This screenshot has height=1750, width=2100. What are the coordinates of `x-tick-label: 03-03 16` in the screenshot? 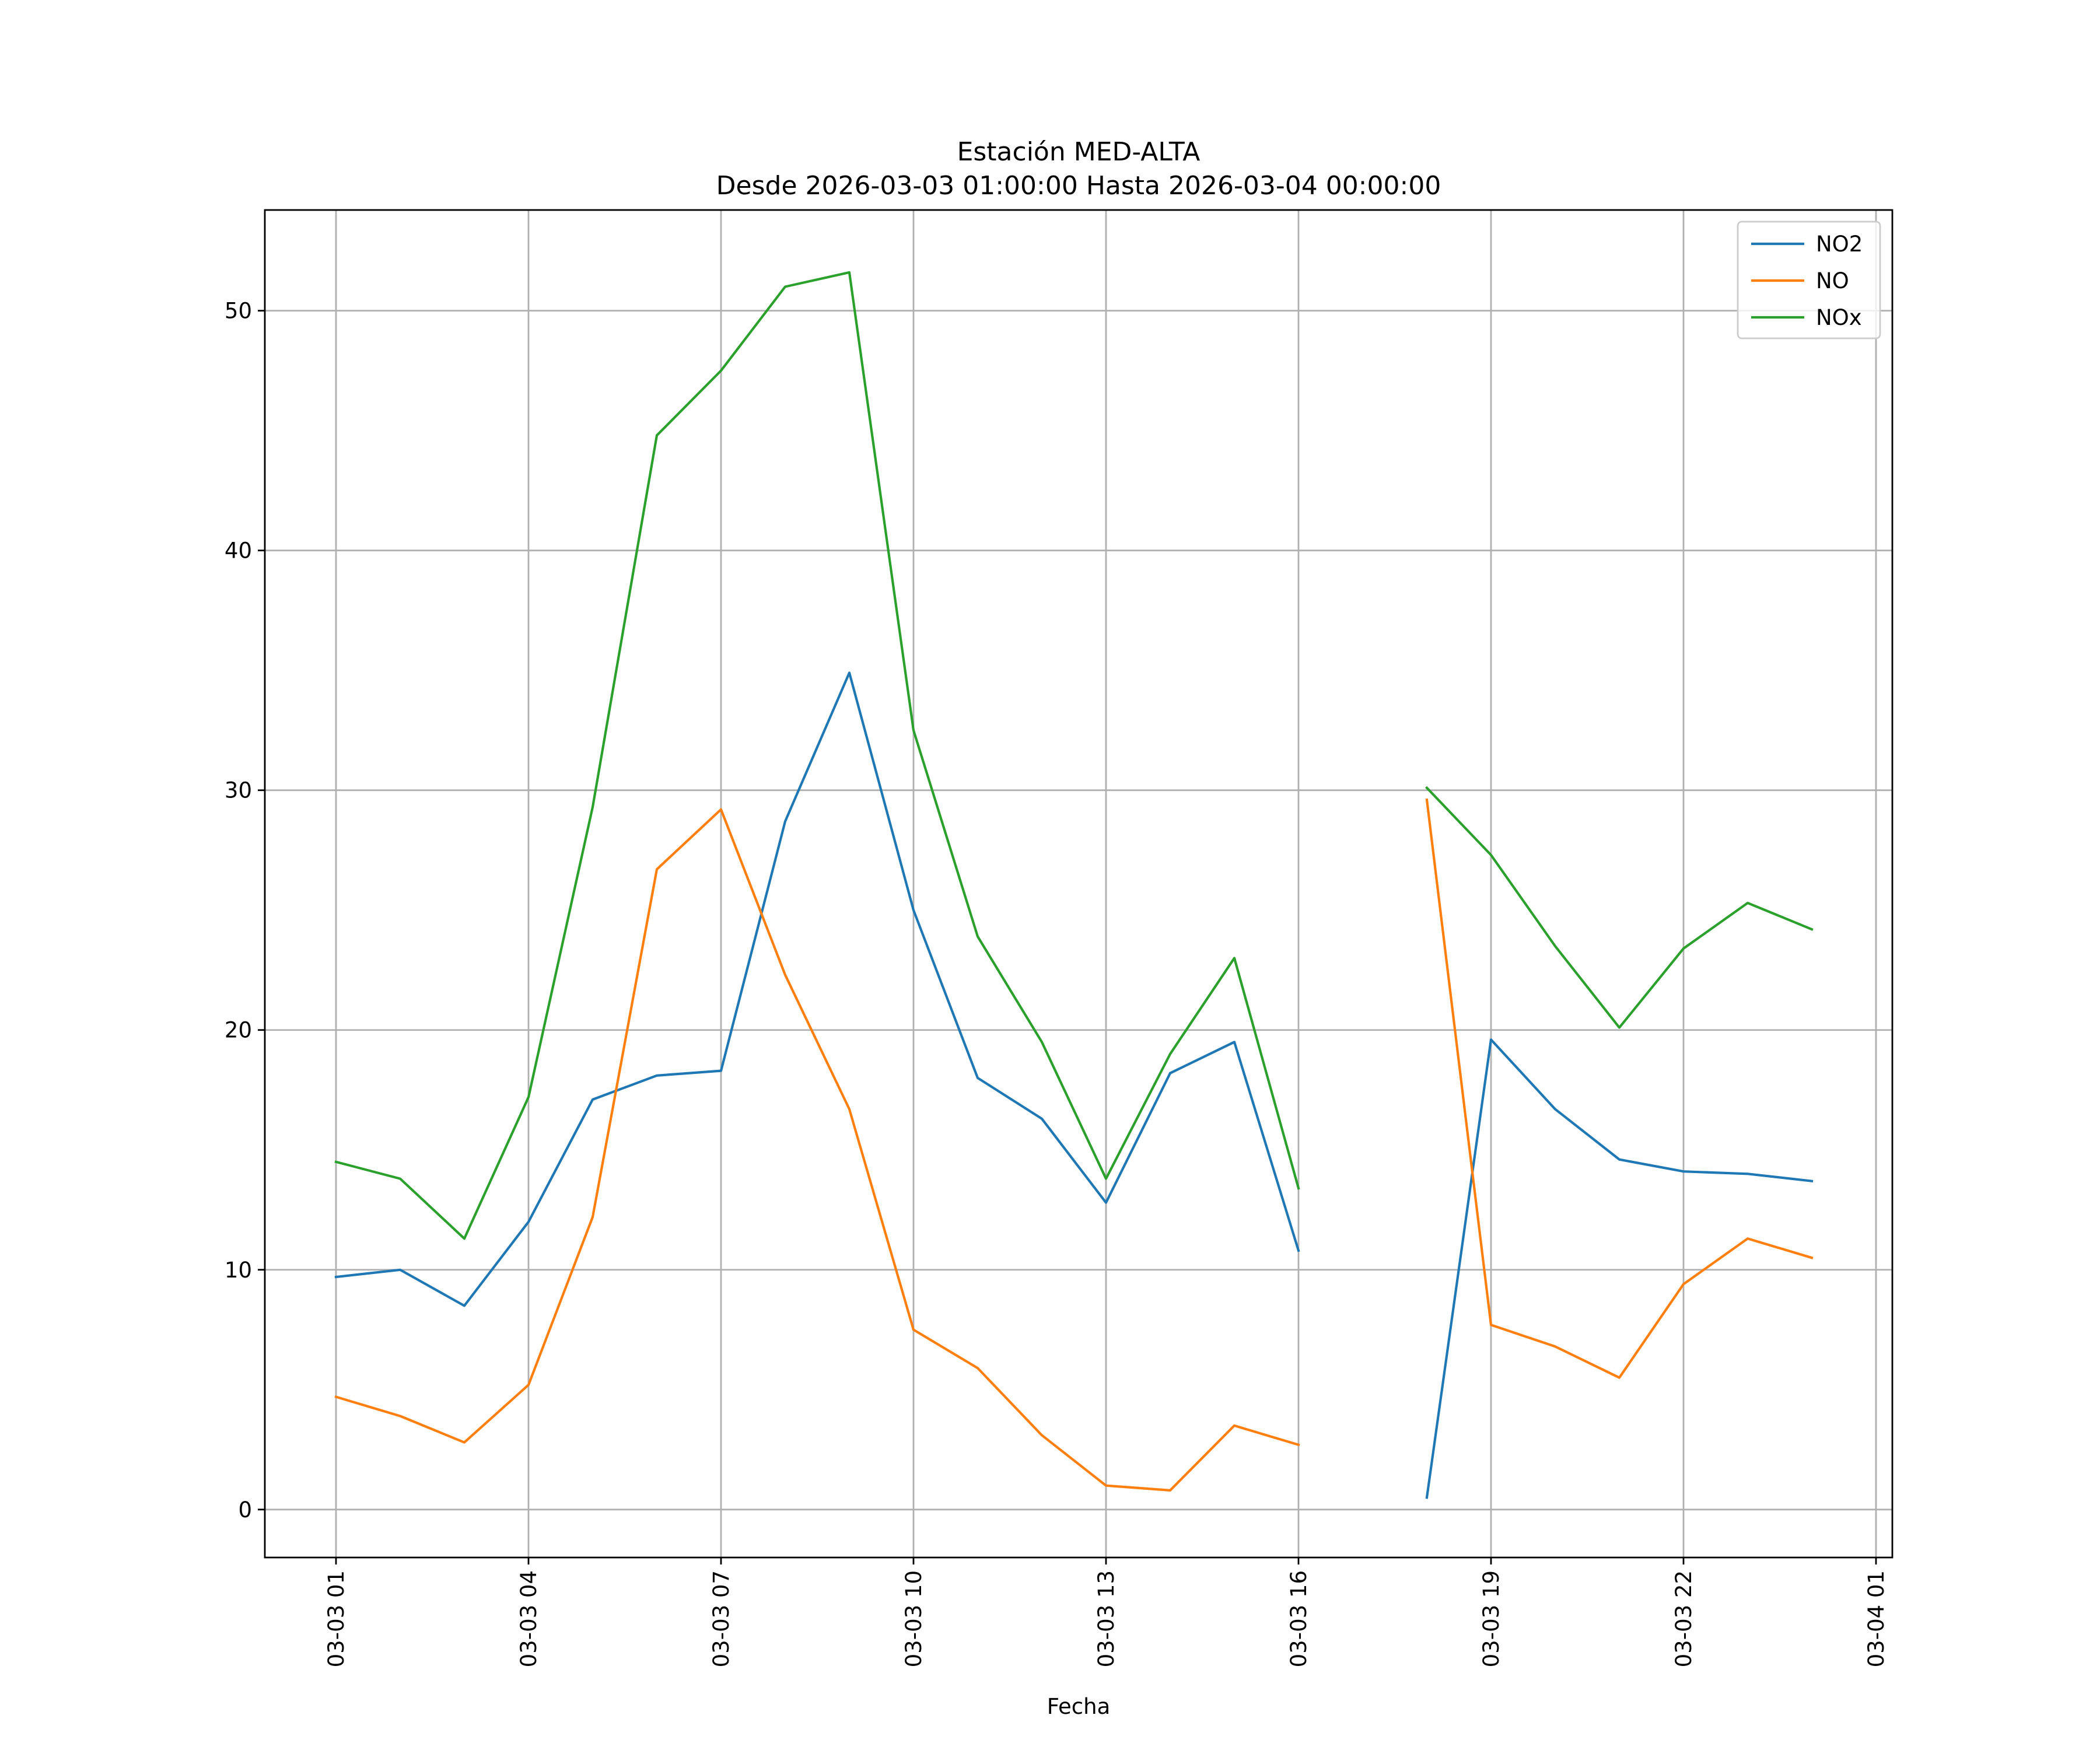 It's located at (1298, 1618).